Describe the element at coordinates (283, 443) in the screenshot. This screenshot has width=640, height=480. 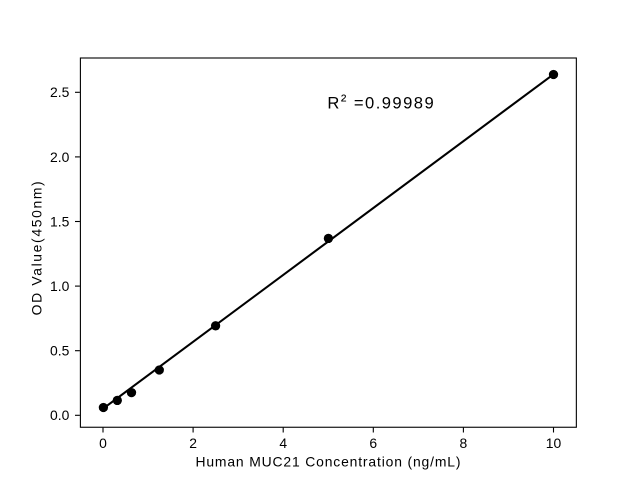
I see `svg-text: 4` at that location.